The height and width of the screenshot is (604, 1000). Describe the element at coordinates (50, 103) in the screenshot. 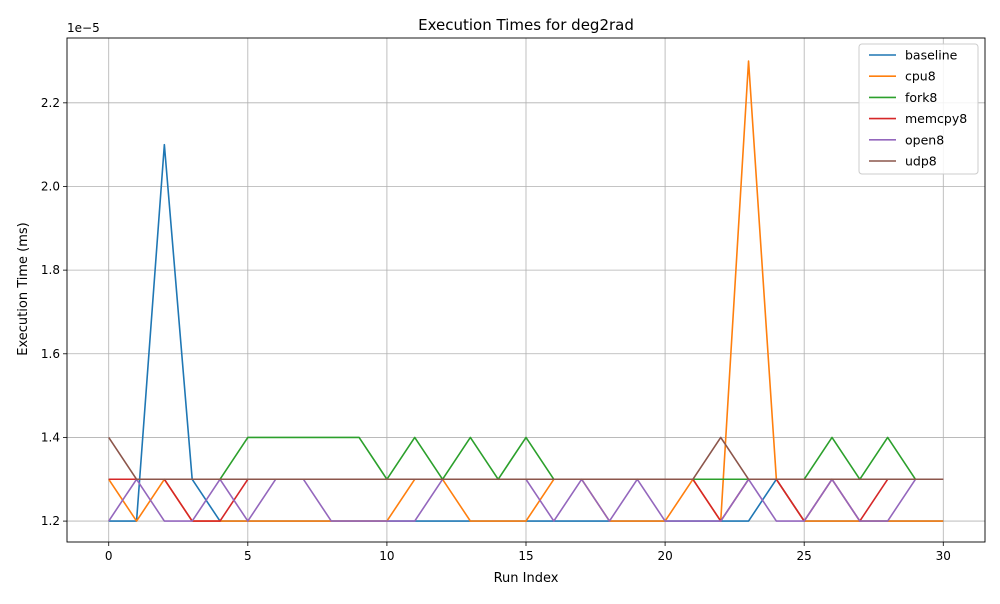

I see `y-tick-label: 2.2` at that location.